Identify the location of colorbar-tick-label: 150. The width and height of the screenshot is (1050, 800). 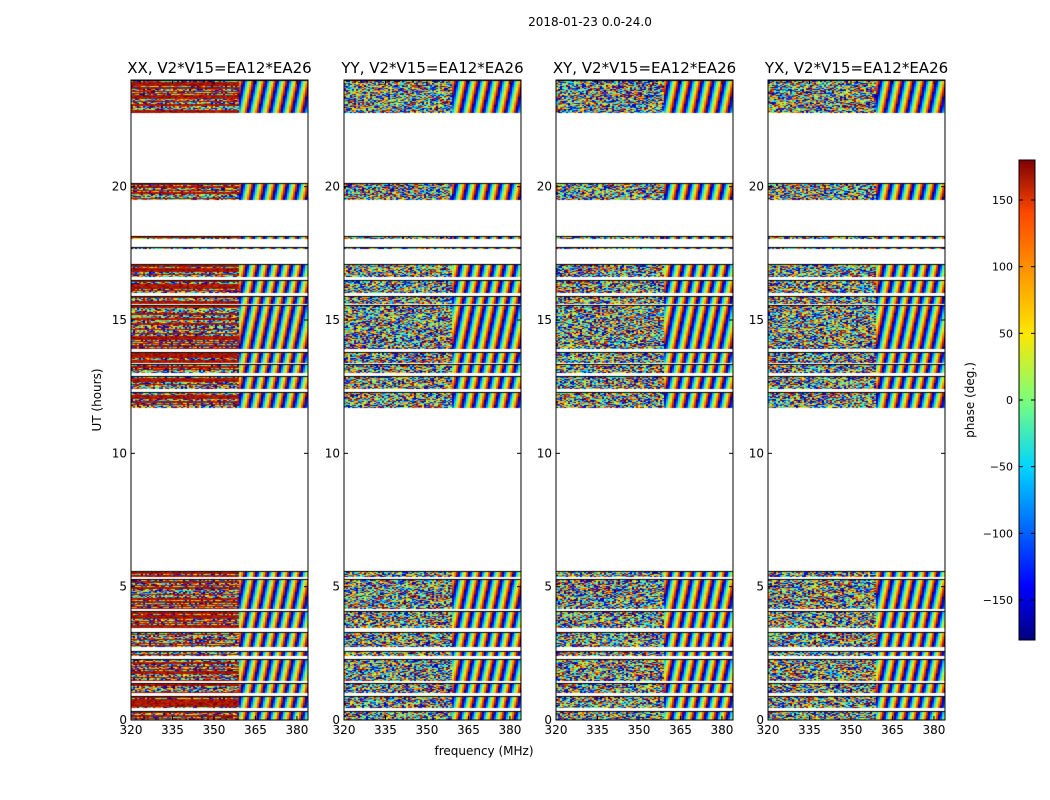
(1002, 200).